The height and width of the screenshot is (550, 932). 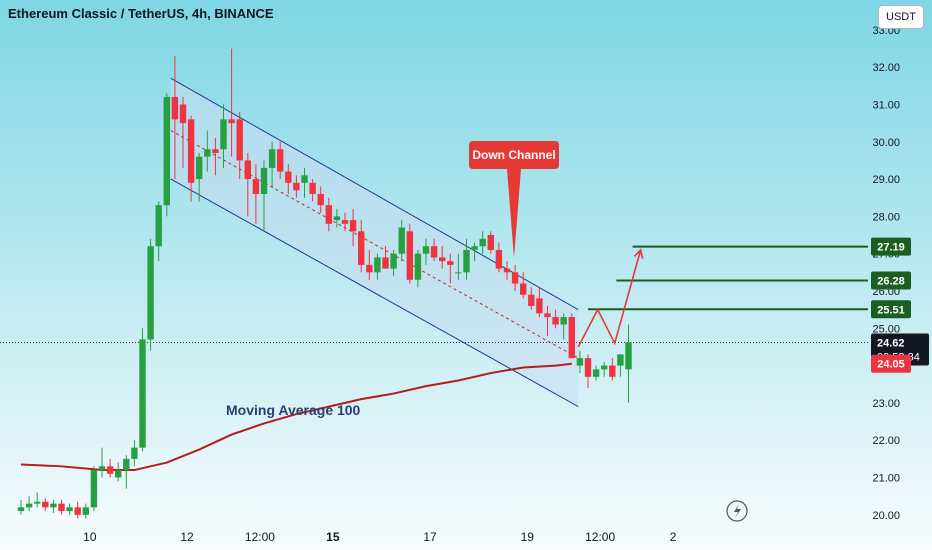 What do you see at coordinates (187, 537) in the screenshot?
I see `time-tick-label: 12` at bounding box center [187, 537].